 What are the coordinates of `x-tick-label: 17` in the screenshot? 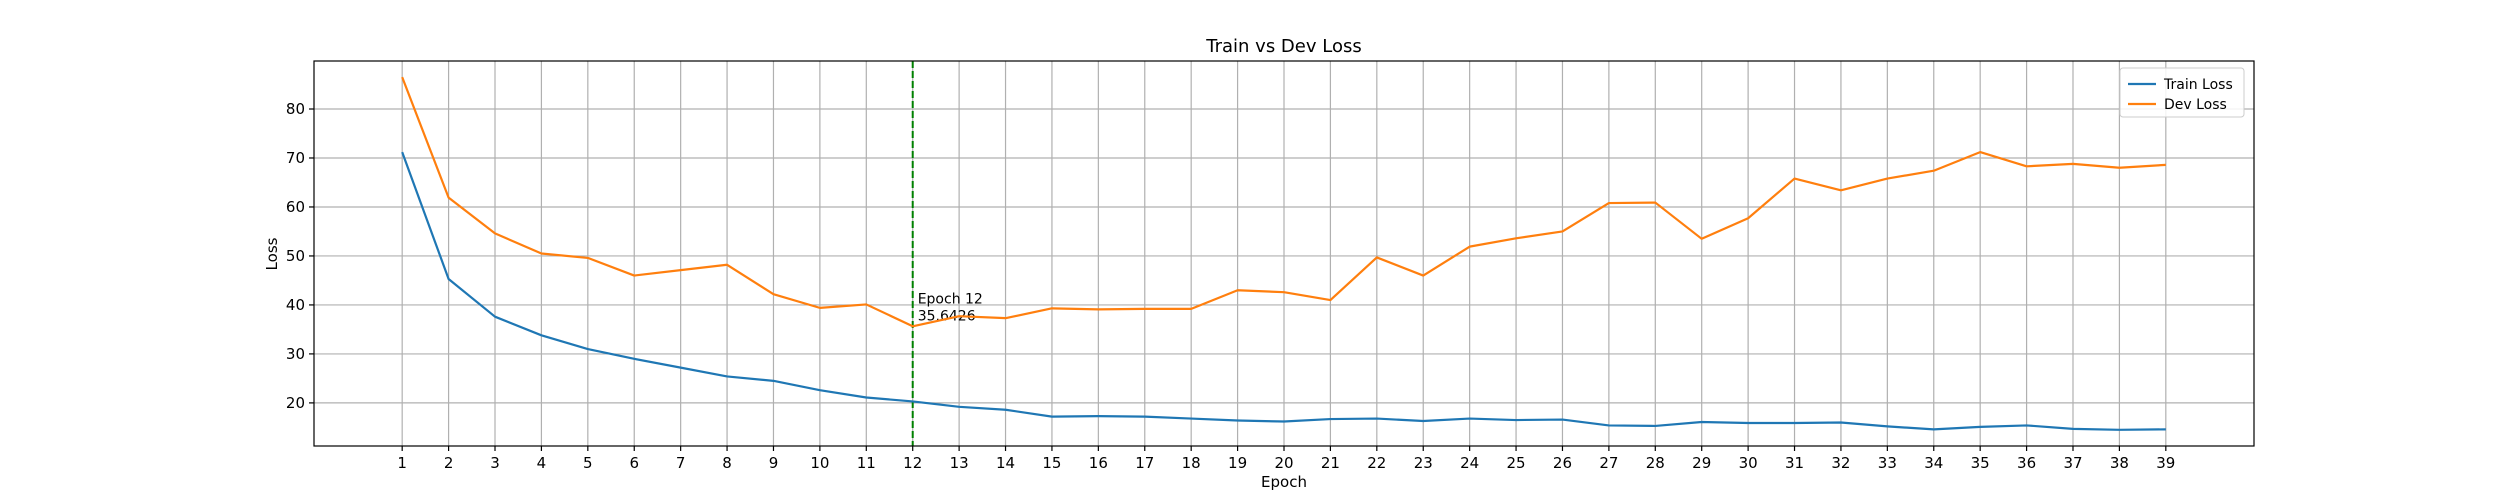 It's located at (1144, 463).